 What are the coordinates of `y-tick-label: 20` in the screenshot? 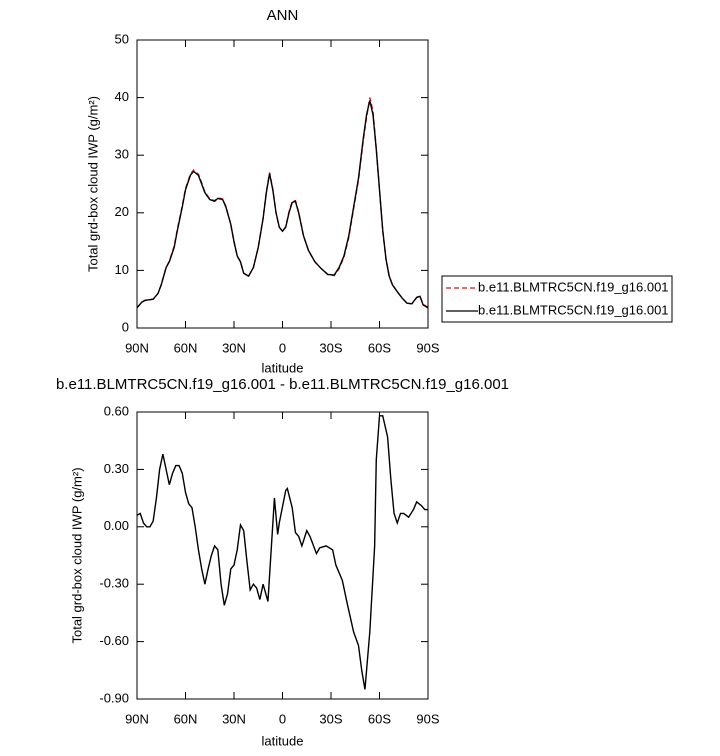 It's located at (122, 211).